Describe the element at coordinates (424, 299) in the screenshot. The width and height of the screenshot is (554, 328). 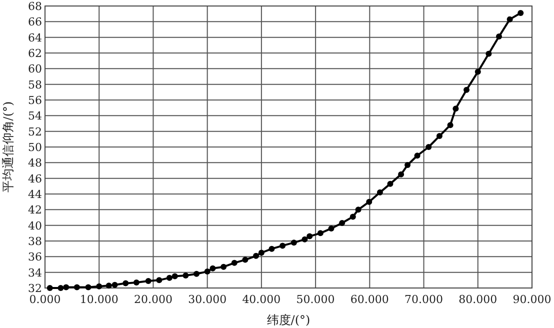
I see `x-tick-label: 70.000` at that location.